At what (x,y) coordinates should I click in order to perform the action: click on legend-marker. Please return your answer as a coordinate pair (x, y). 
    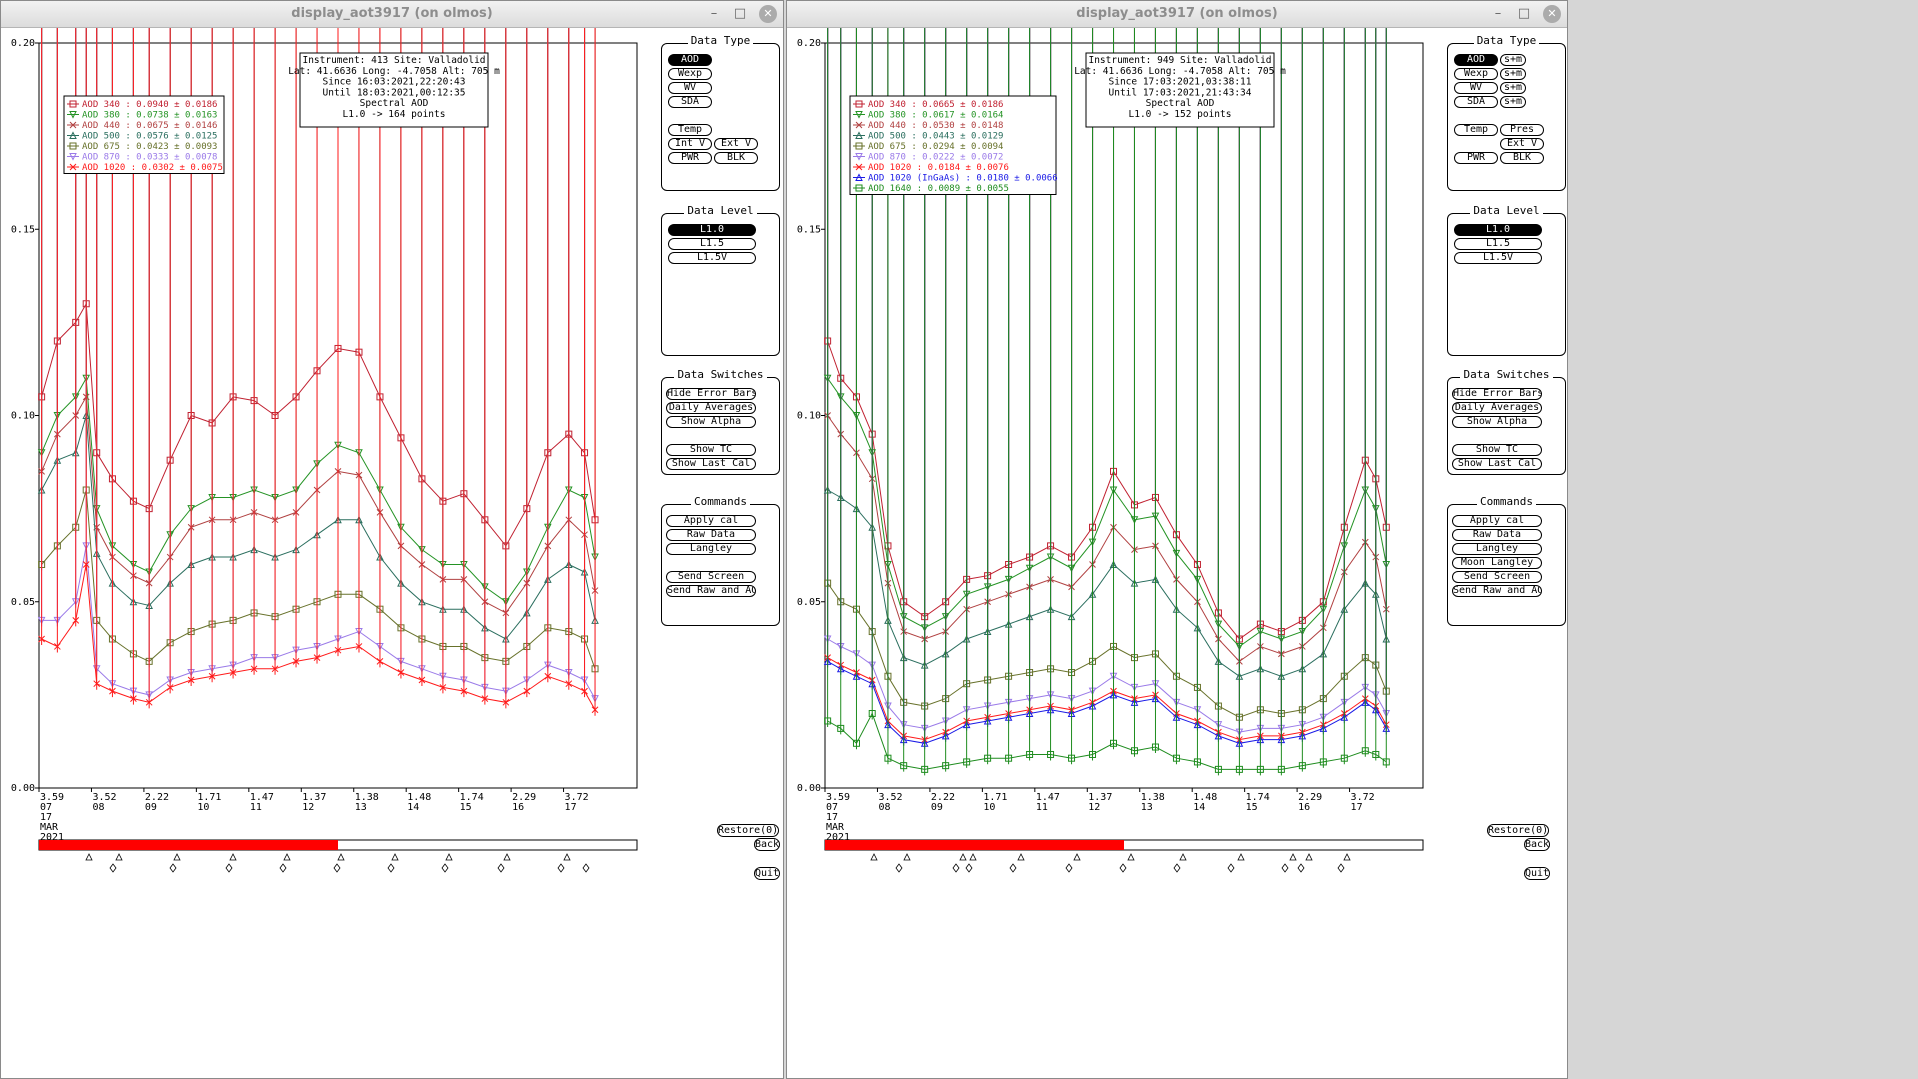
    Looking at the image, I should click on (859, 167).